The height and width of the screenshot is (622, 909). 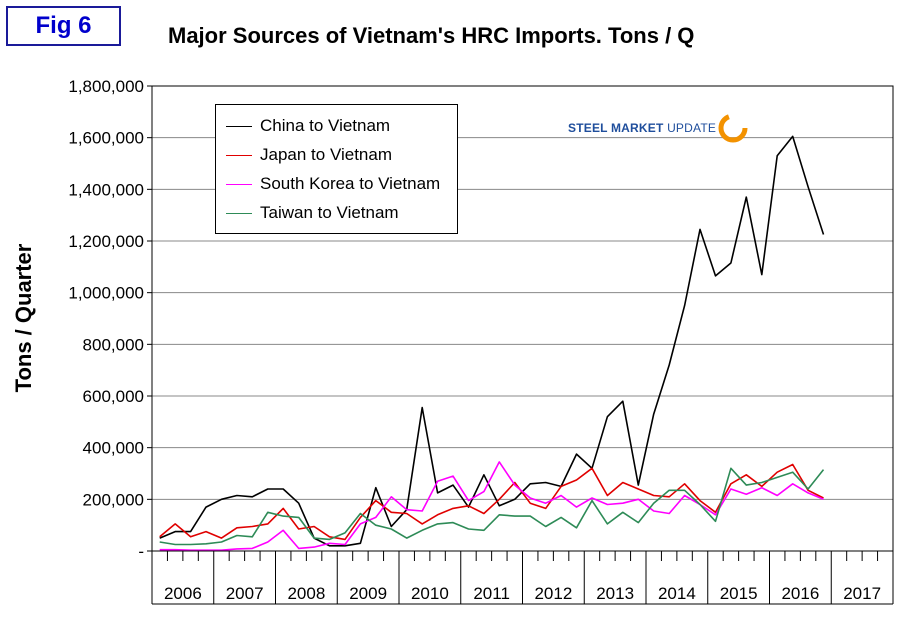 What do you see at coordinates (106, 293) in the screenshot?
I see `y-tick-label: 1,000,000` at bounding box center [106, 293].